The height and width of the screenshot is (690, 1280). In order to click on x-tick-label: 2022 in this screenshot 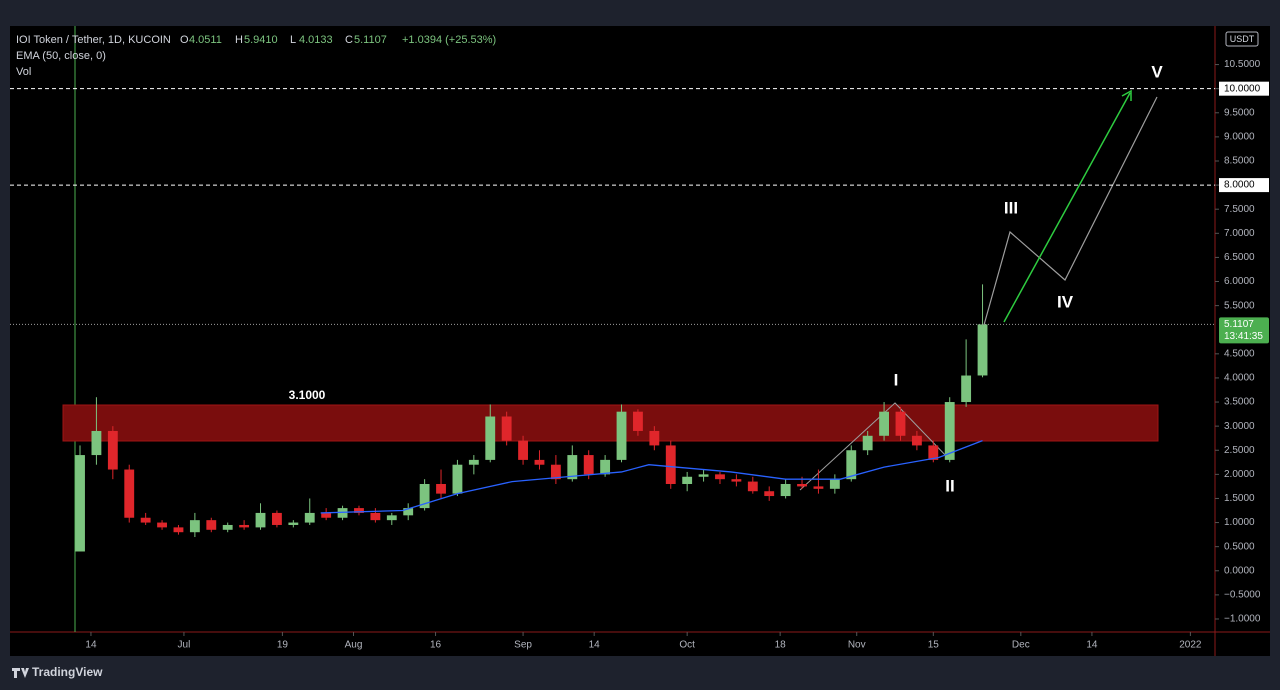, I will do `click(1190, 645)`.